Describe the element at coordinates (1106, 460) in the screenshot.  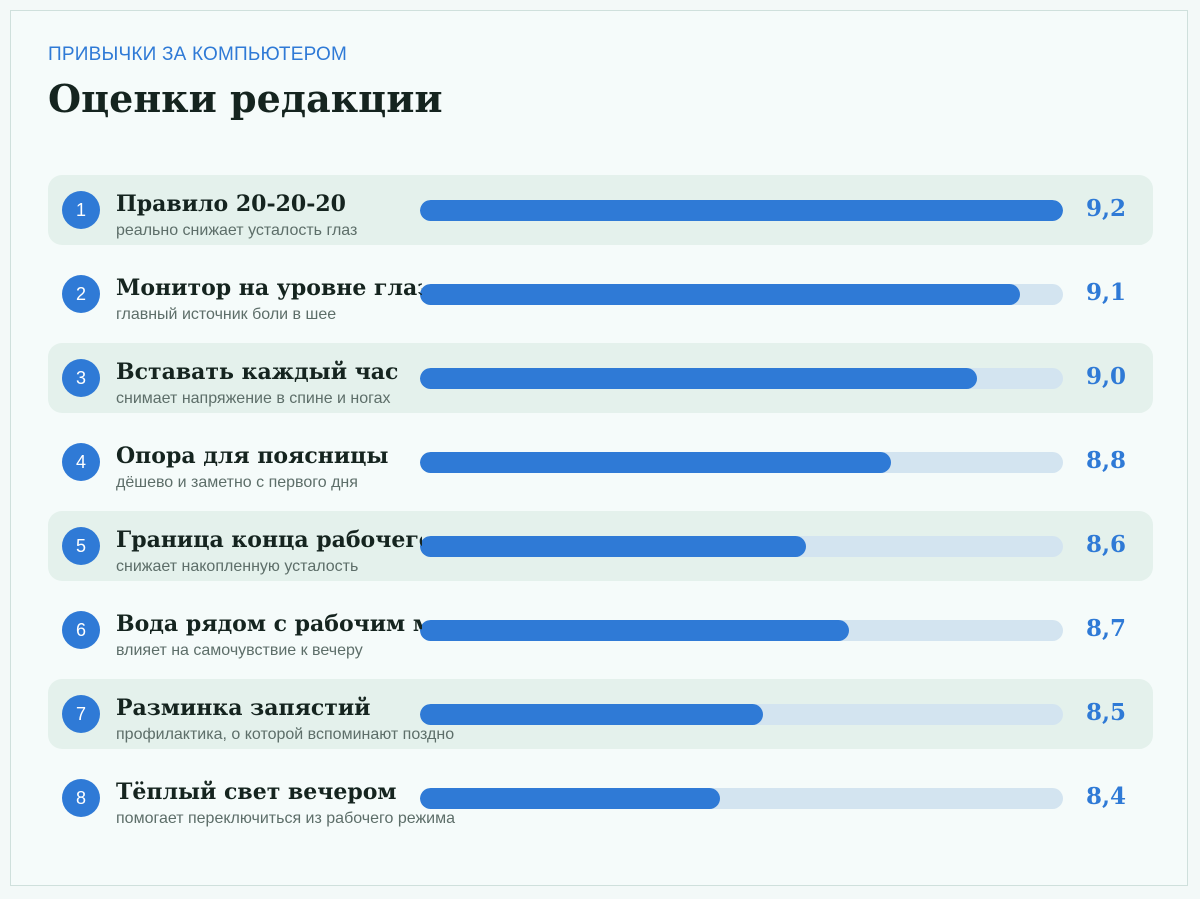
I see `score-value: 8,8` at that location.